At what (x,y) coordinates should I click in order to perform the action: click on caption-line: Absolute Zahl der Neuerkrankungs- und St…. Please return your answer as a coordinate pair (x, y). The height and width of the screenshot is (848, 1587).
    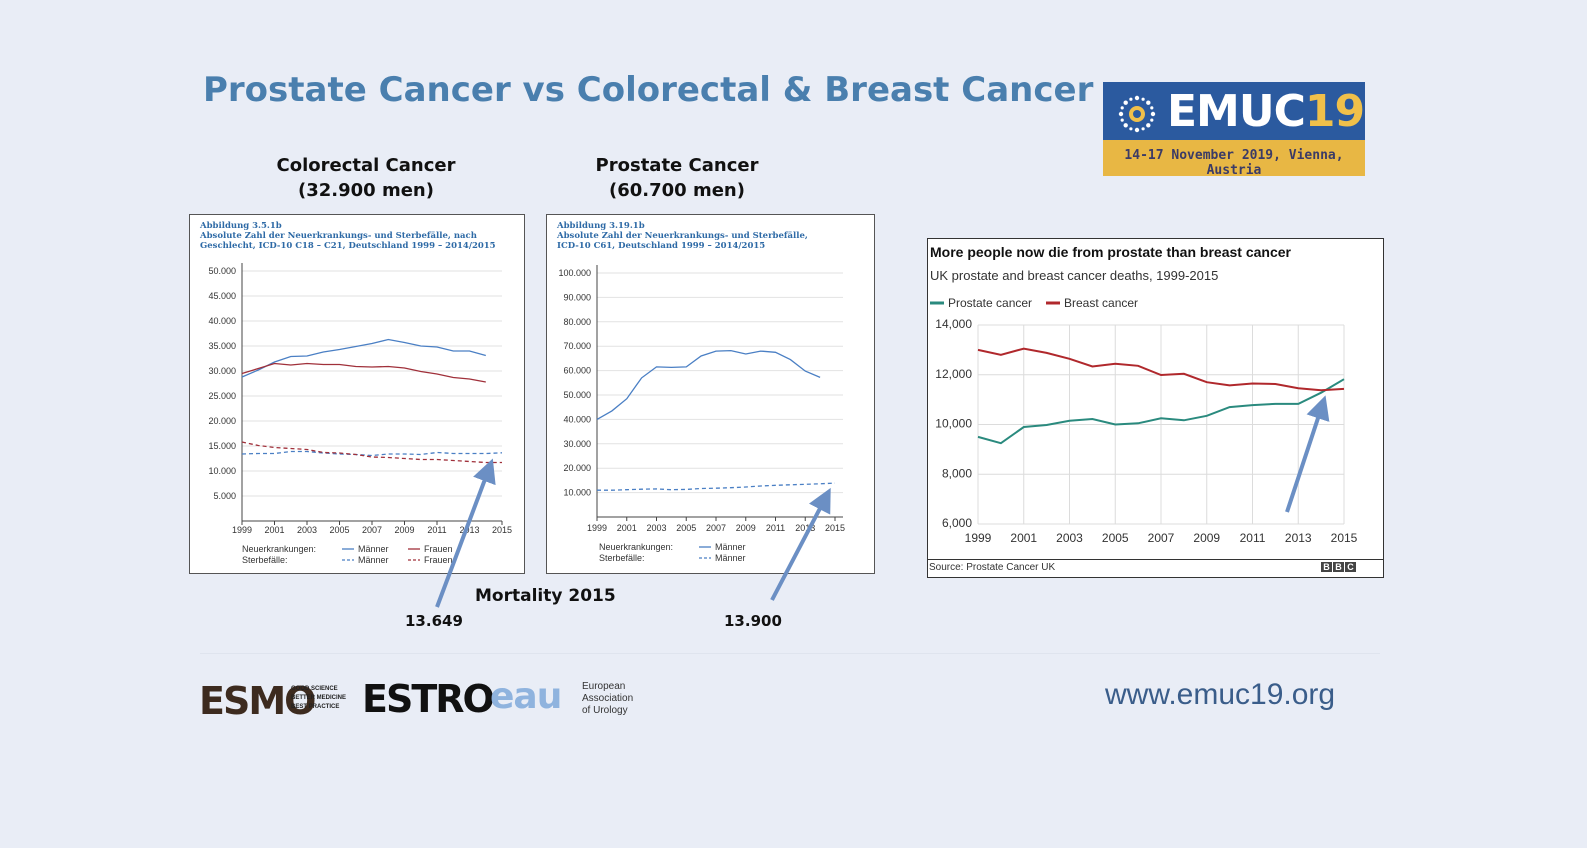
    Looking at the image, I should click on (682, 236).